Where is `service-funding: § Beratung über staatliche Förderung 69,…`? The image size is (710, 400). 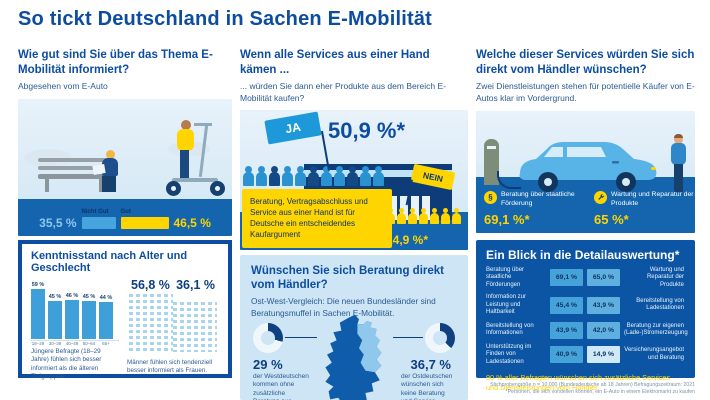 service-funding: § Beratung über staatliche Förderung 69,… is located at coordinates (535, 209).